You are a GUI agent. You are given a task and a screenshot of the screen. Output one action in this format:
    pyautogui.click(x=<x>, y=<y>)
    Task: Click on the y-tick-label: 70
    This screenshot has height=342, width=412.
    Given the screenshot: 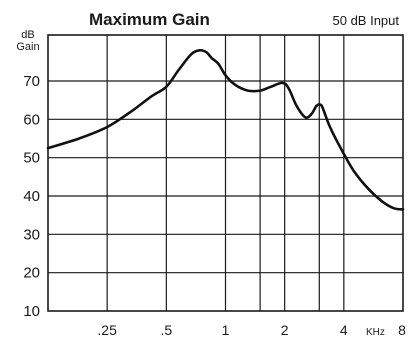 What is the action you would take?
    pyautogui.click(x=31, y=81)
    